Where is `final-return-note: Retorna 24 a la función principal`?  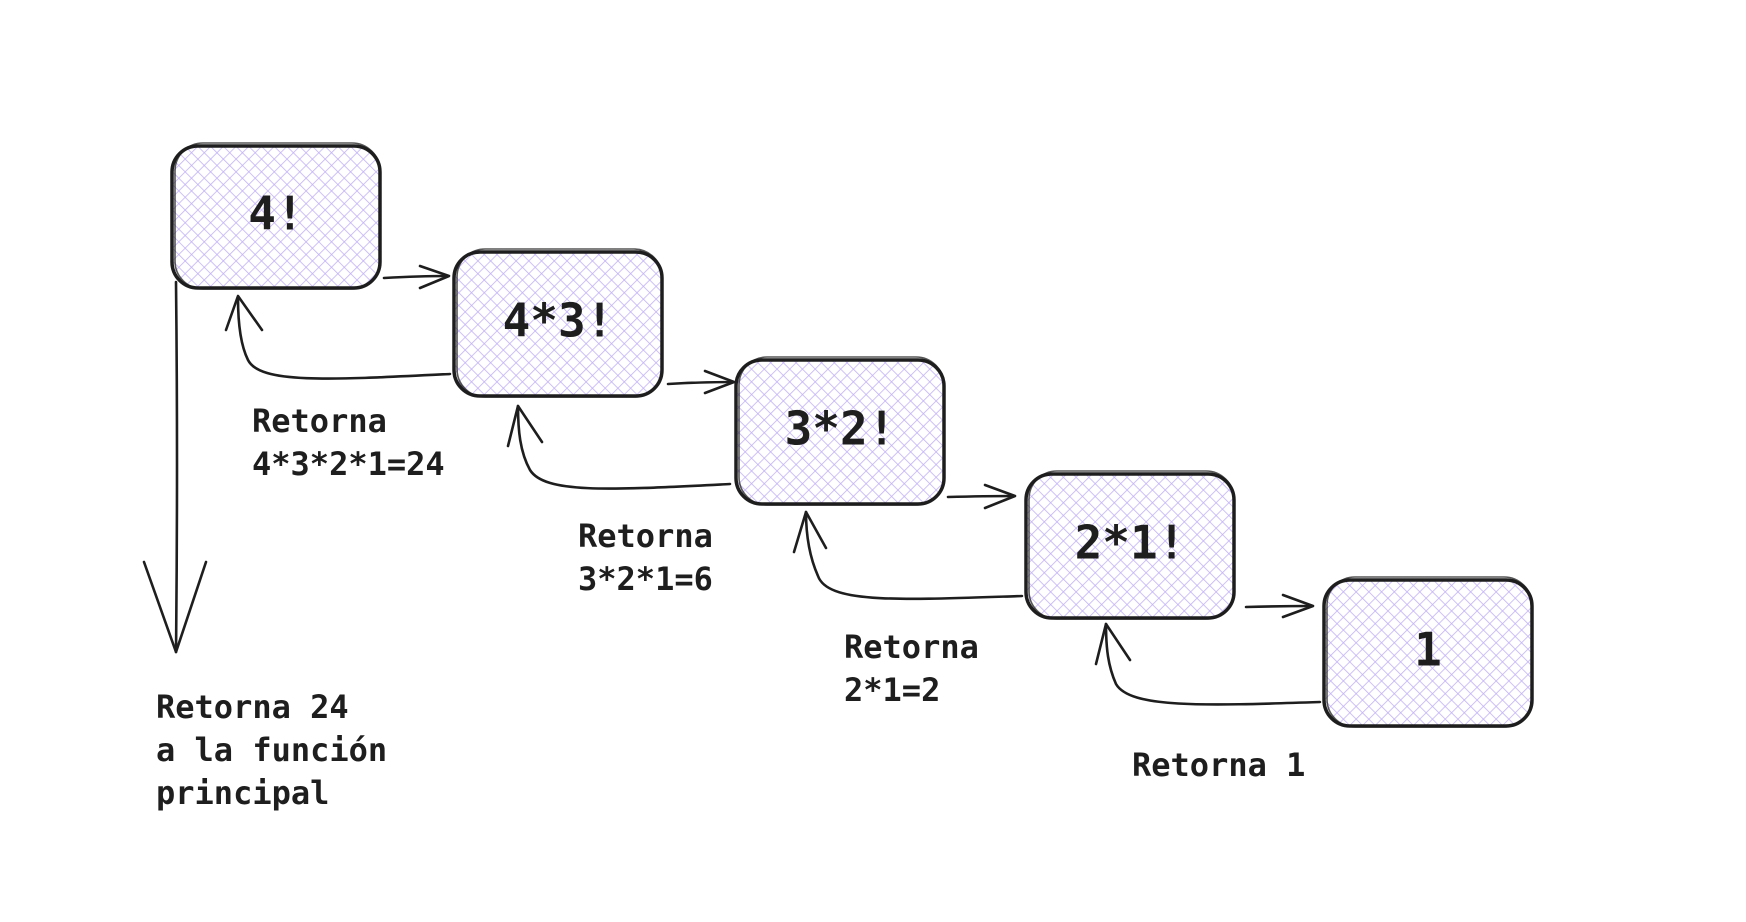 final-return-note: Retorna 24 a la función principal is located at coordinates (281, 750).